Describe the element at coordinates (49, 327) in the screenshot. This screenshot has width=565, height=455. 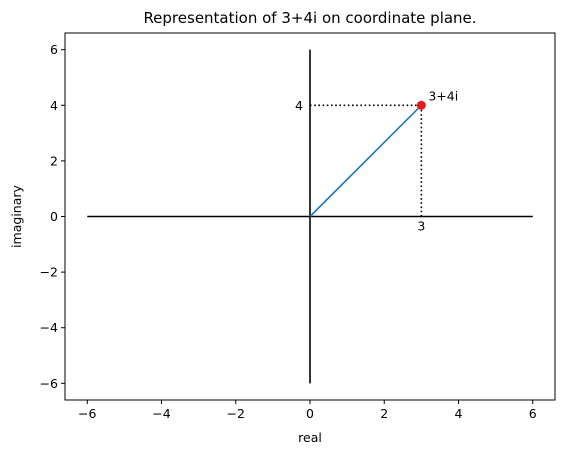
I see `y-tick-label: −4` at that location.